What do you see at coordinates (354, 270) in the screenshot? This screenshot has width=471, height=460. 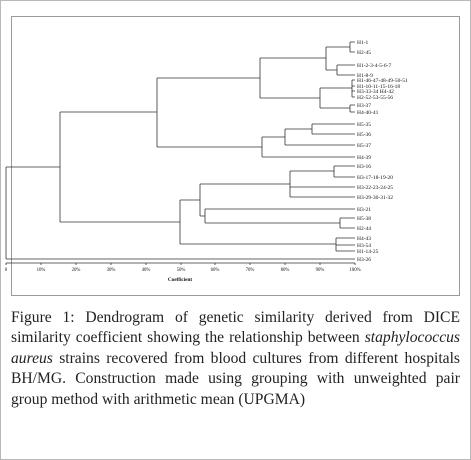 I see `tick-label: 100%` at bounding box center [354, 270].